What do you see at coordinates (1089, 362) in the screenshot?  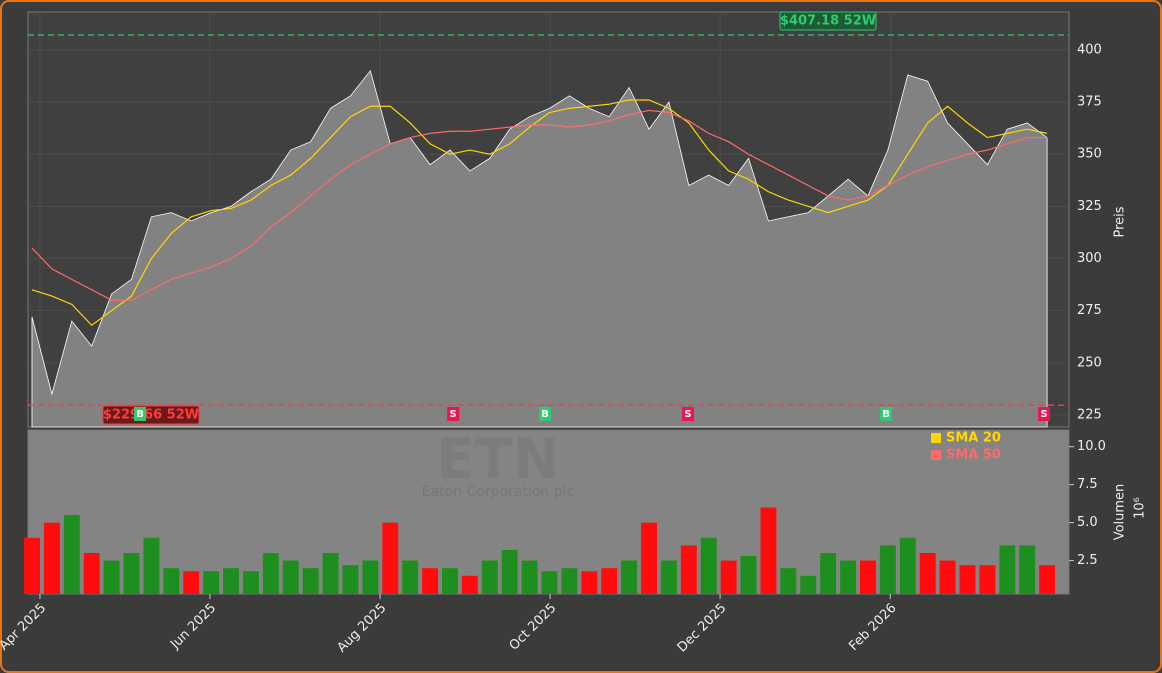 I see `y-tick-label: 250` at bounding box center [1089, 362].